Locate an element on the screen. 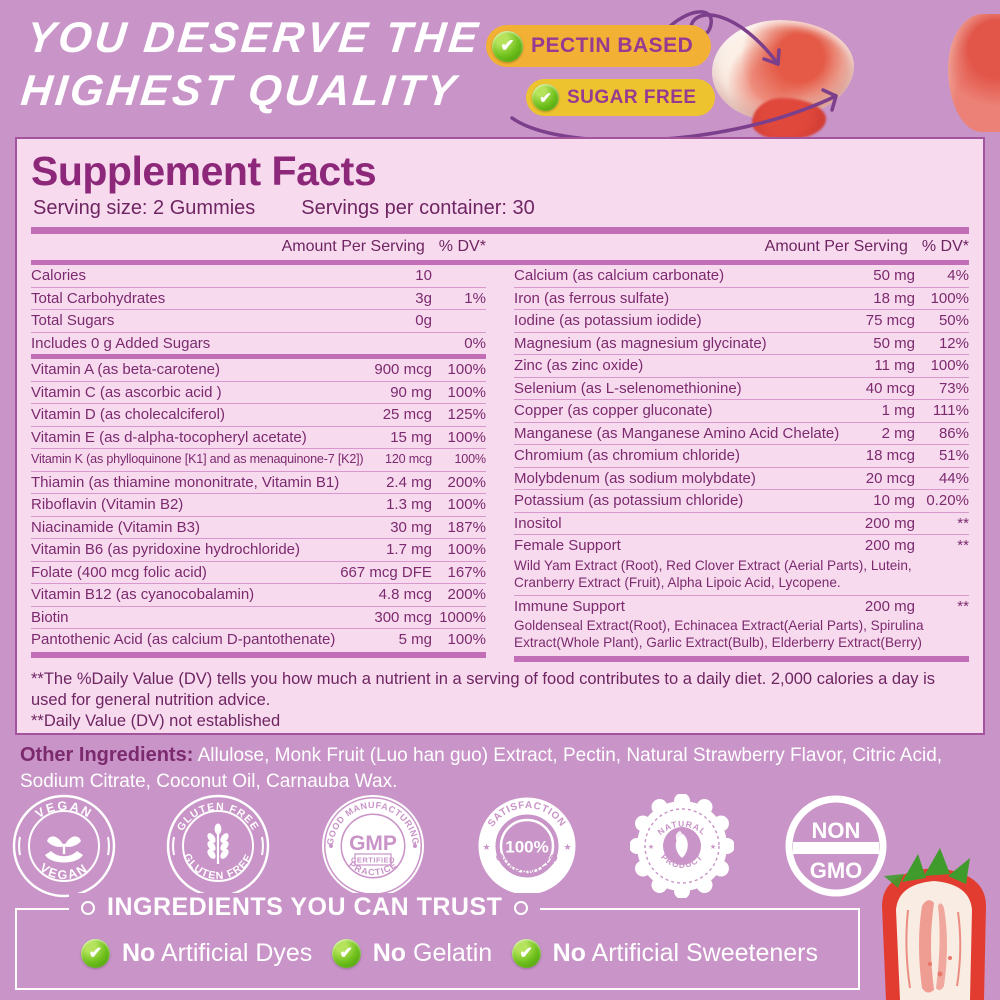  nutrient-amount: 10 is located at coordinates (423, 275).